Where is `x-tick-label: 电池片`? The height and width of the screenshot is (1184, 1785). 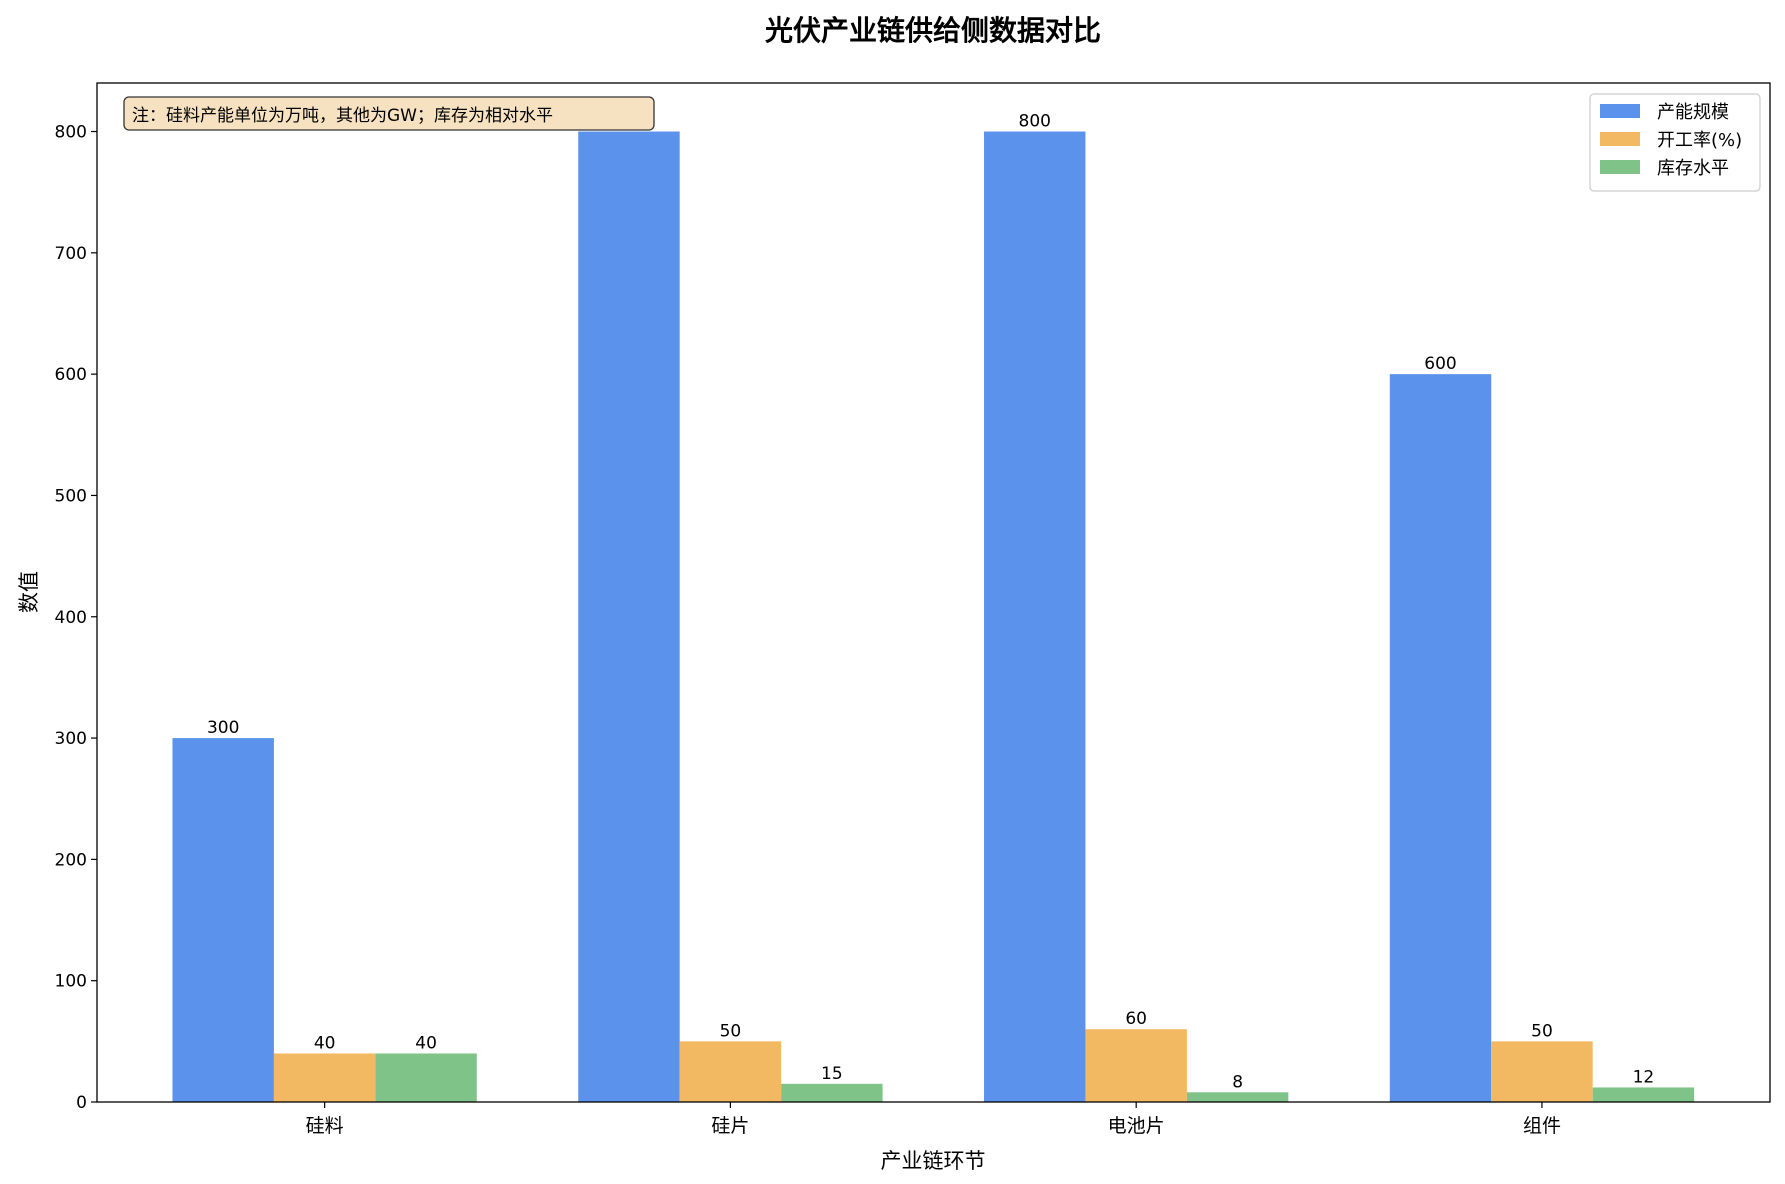
x-tick-label: 电池片 is located at coordinates (1136, 1126).